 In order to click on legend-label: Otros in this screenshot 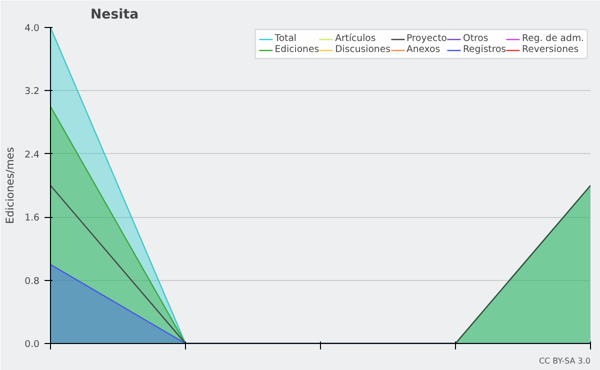, I will do `click(475, 38)`.